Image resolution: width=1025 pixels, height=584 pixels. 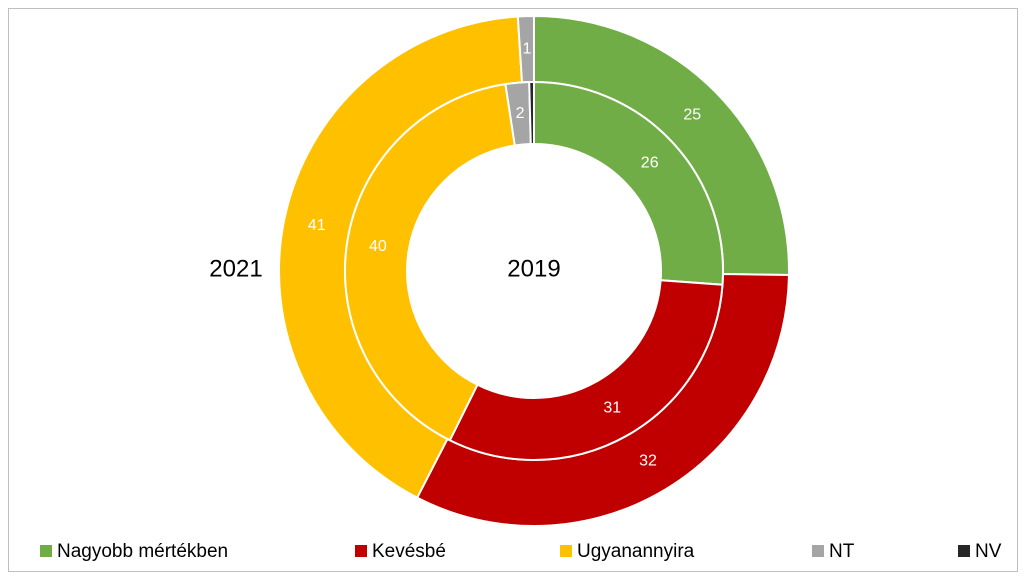 What do you see at coordinates (636, 551) in the screenshot?
I see `legend-label: Ugyanannyira` at bounding box center [636, 551].